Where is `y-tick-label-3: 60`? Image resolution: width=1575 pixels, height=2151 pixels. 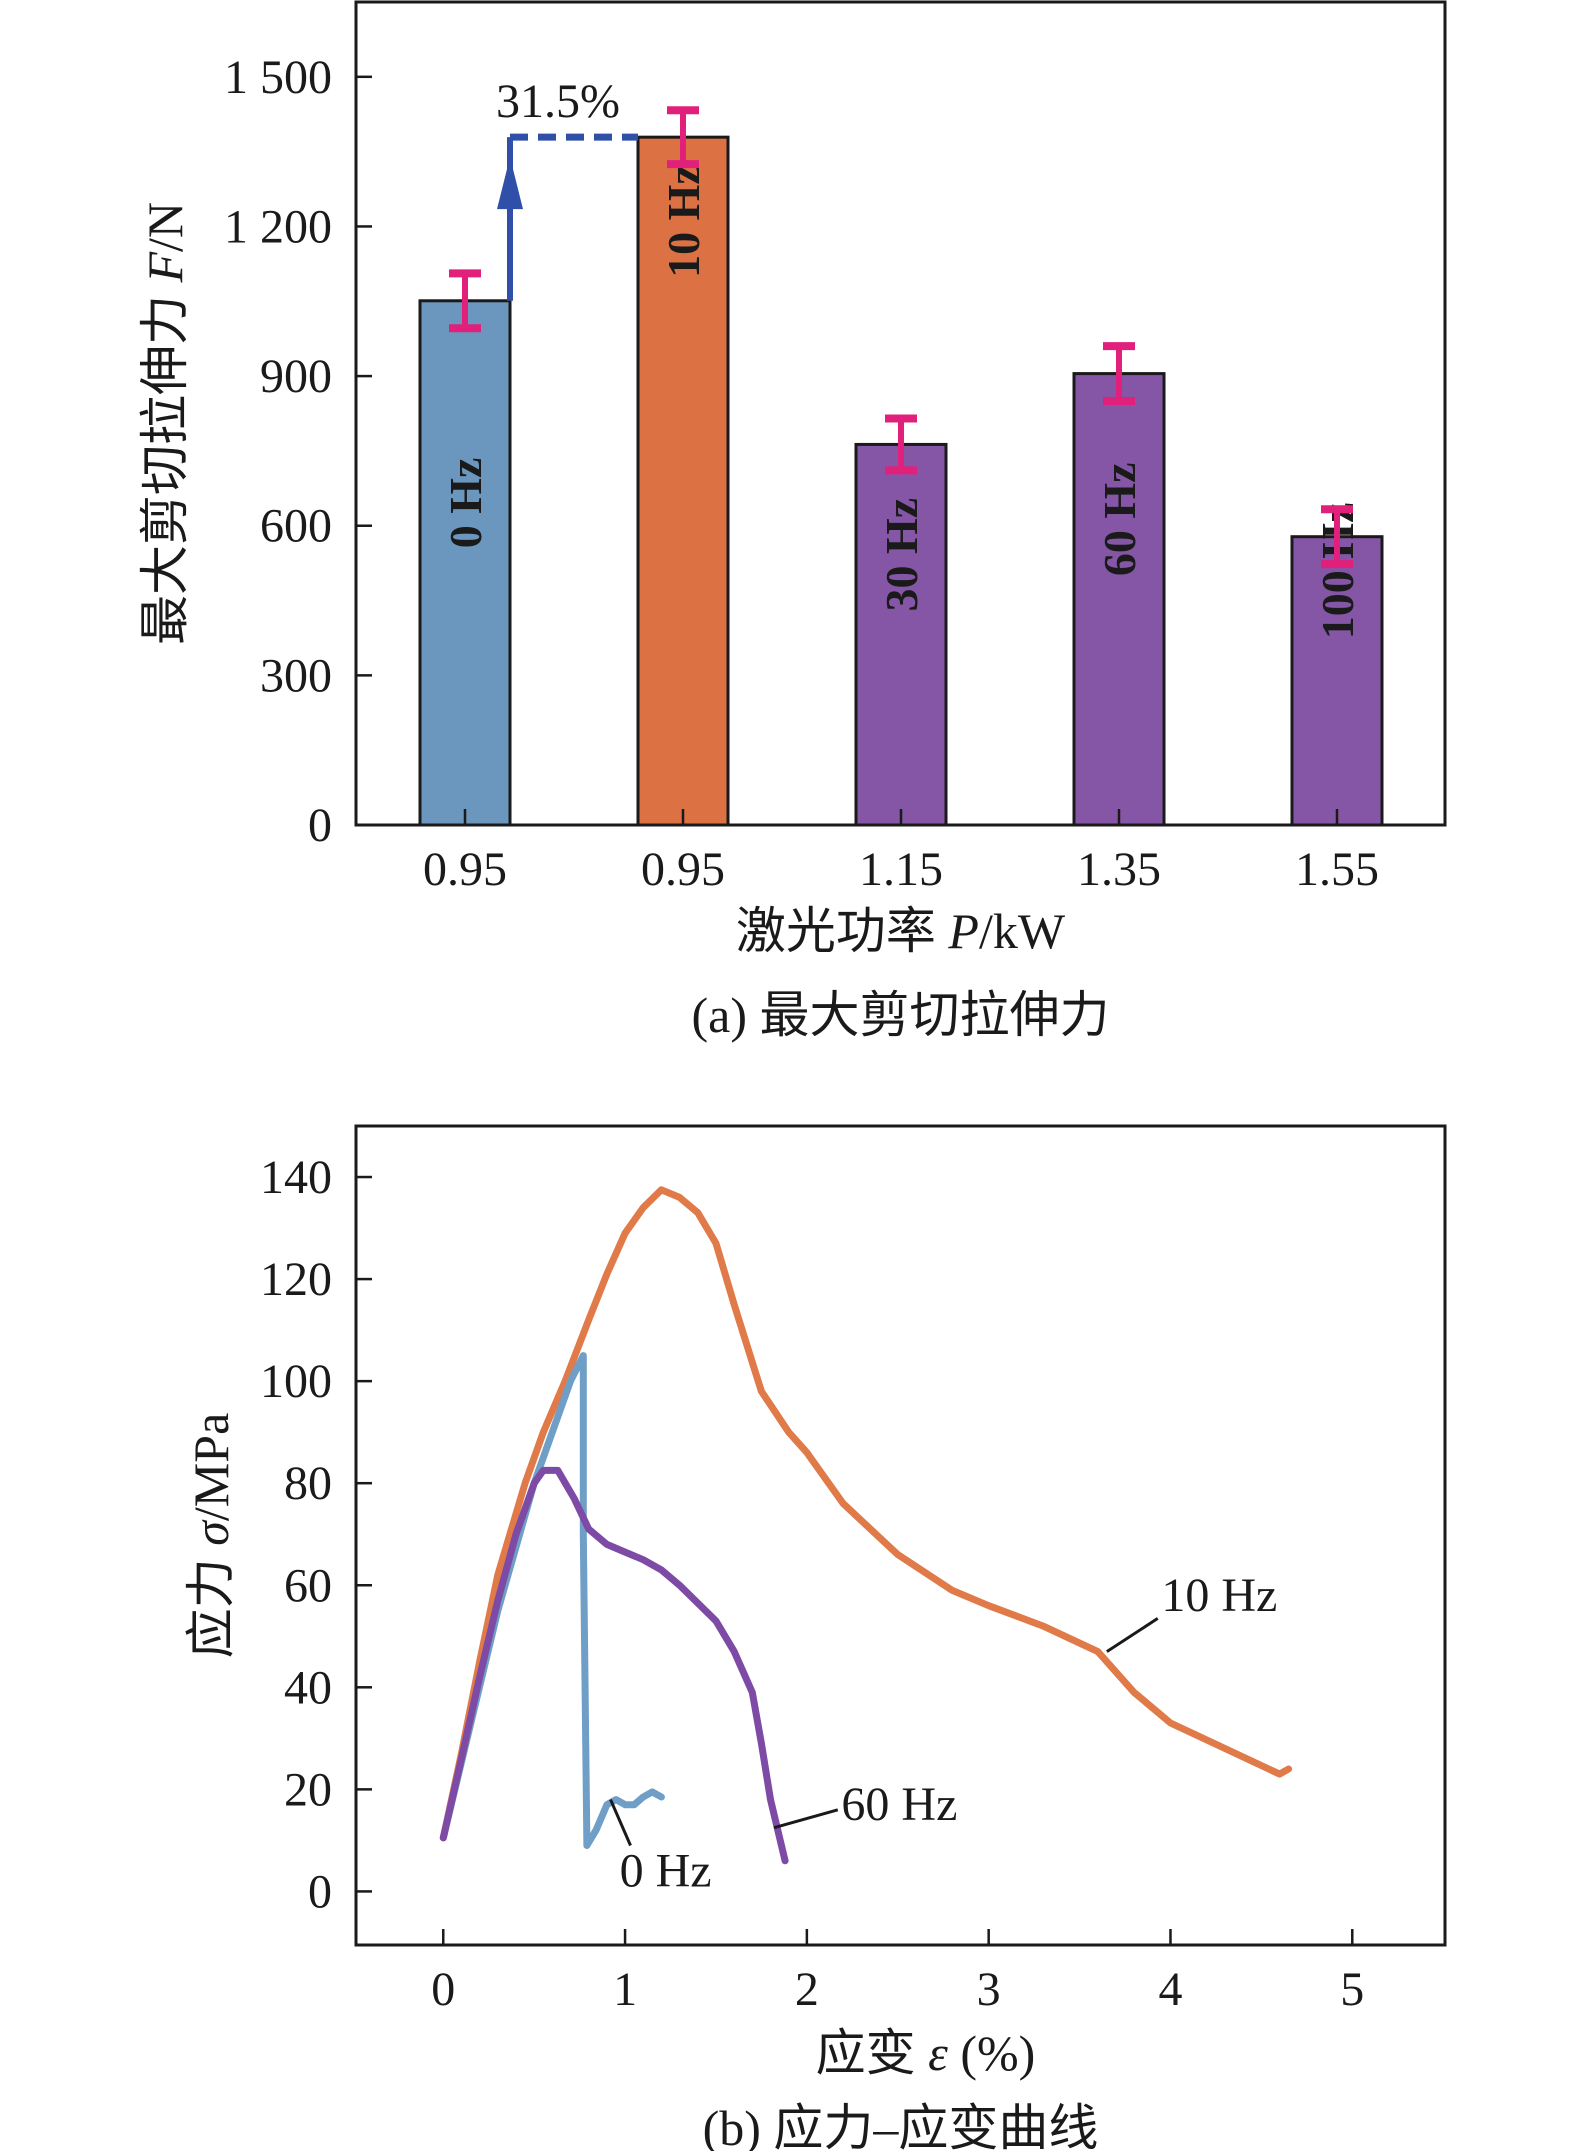 y-tick-label-3: 60 is located at coordinates (308, 1585).